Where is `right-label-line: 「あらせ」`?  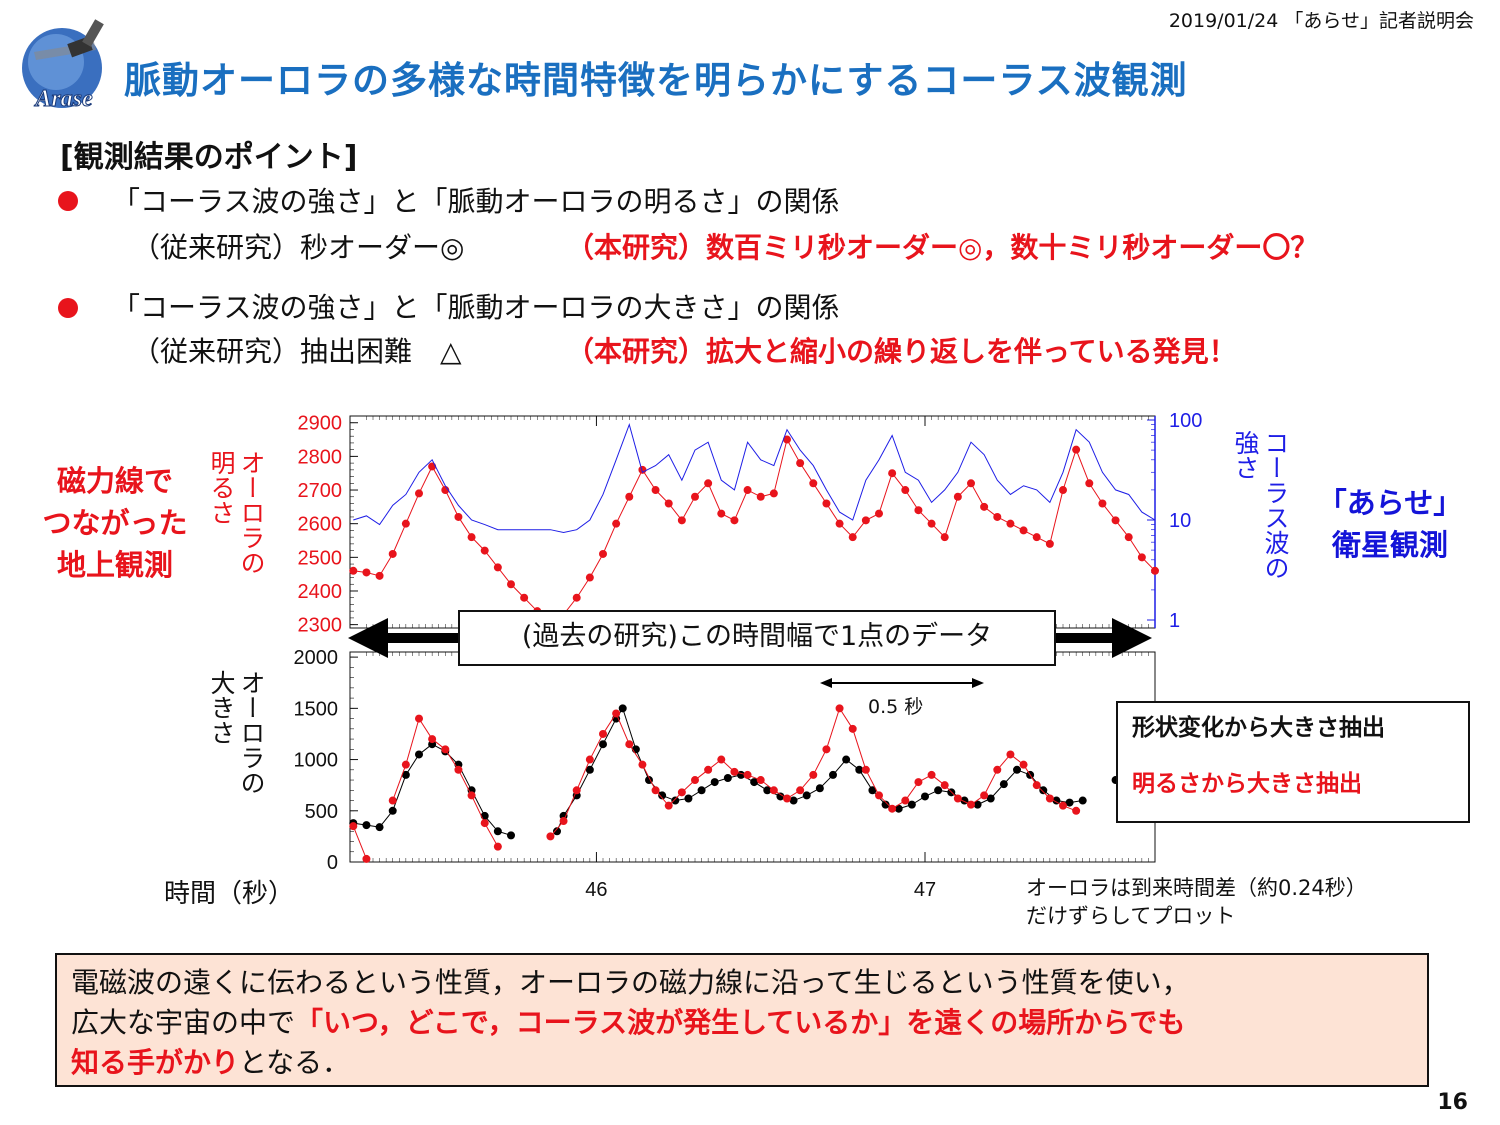
right-label-line: 「あらせ」 is located at coordinates (1390, 503).